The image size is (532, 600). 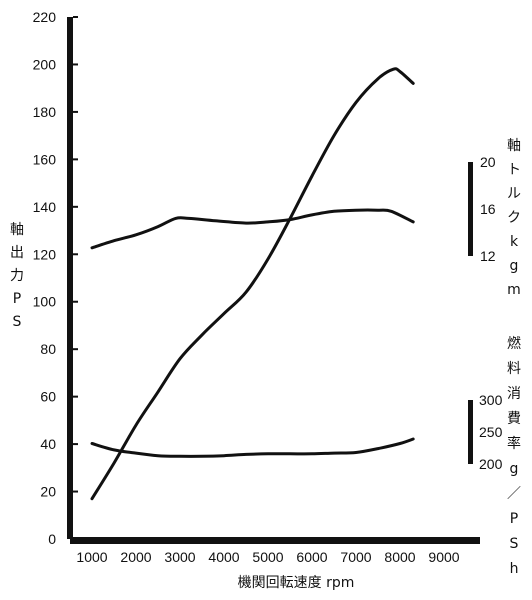 I want to click on fuel-axis-title-char: 消, so click(x=514, y=394).